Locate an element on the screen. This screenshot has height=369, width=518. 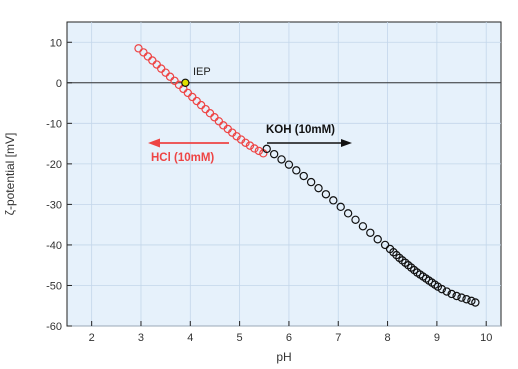
x-tick-label: 5 is located at coordinates (240, 338).